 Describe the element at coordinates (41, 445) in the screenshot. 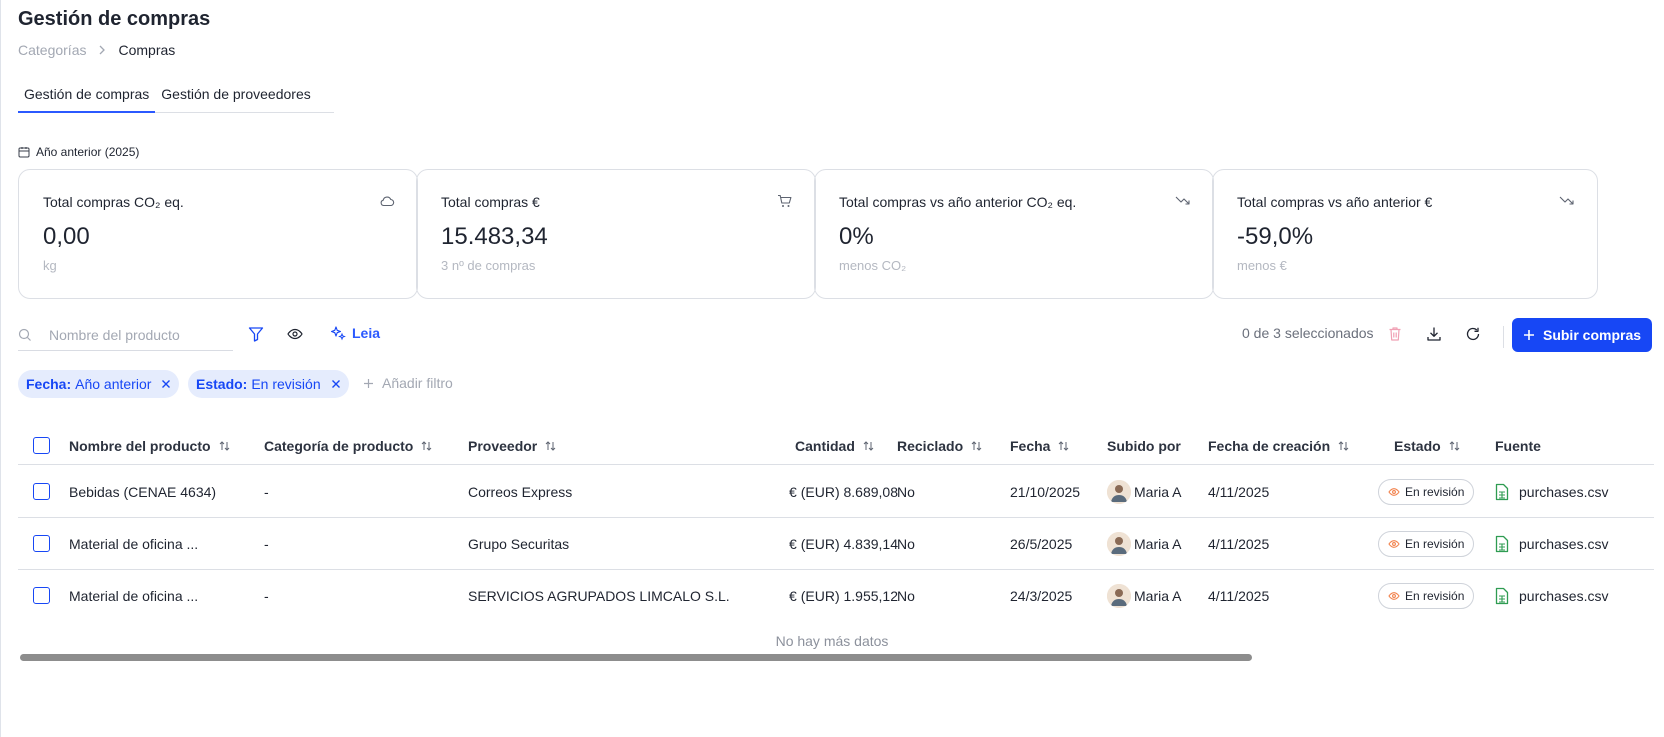

I see `select-all-checkbox` at that location.